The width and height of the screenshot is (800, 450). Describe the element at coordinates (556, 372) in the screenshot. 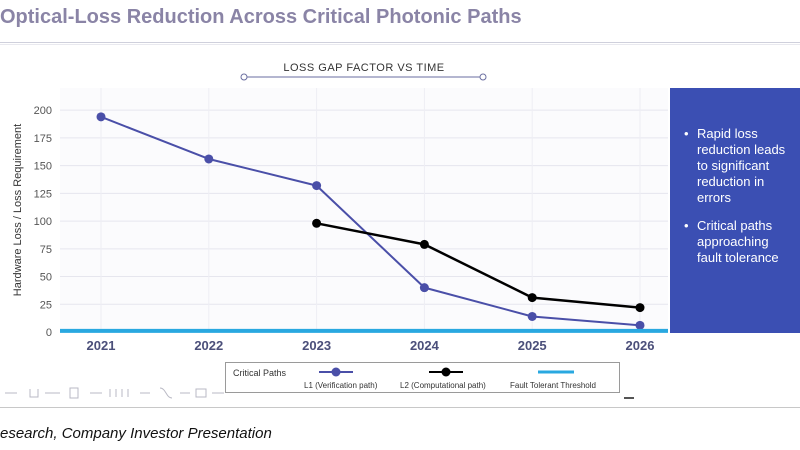

I see `legend-swatch-threshold` at that location.